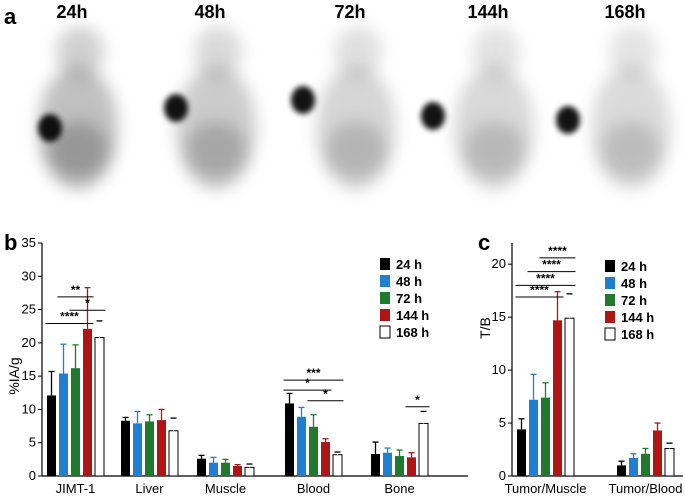  What do you see at coordinates (385, 264) in the screenshot?
I see `legend-swatch-24-h` at bounding box center [385, 264].